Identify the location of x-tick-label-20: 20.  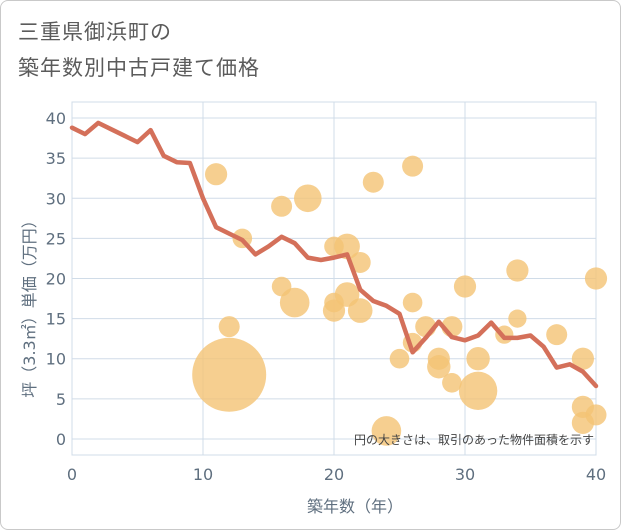
(334, 474).